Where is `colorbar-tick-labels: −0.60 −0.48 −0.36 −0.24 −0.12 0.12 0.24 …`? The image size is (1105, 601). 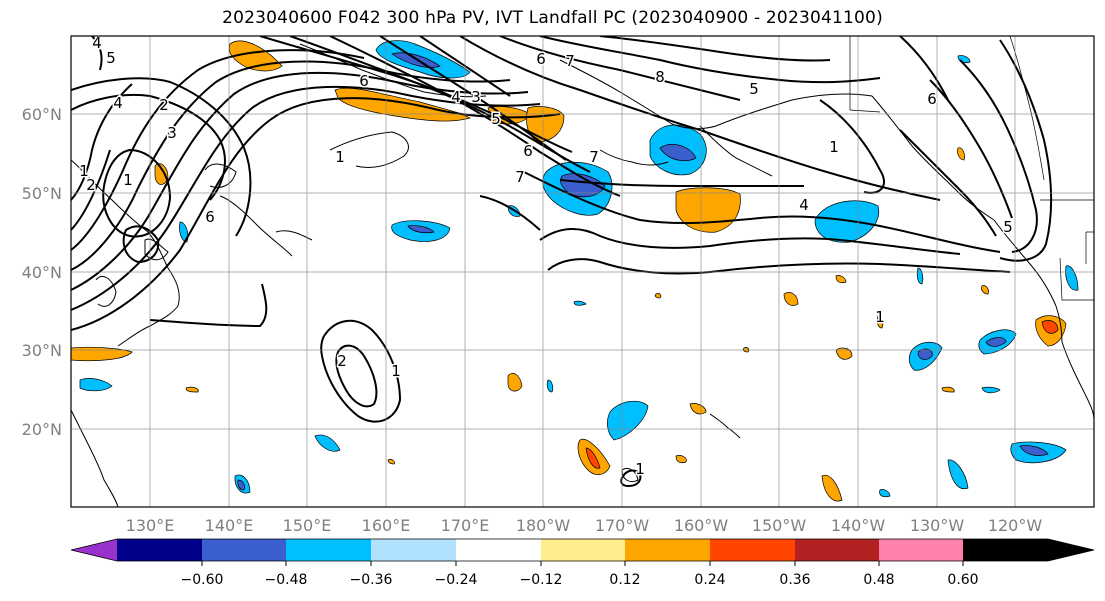
colorbar-tick-labels: −0.60 −0.48 −0.36 −0.24 −0.12 0.12 0.24 … is located at coordinates (580, 580).